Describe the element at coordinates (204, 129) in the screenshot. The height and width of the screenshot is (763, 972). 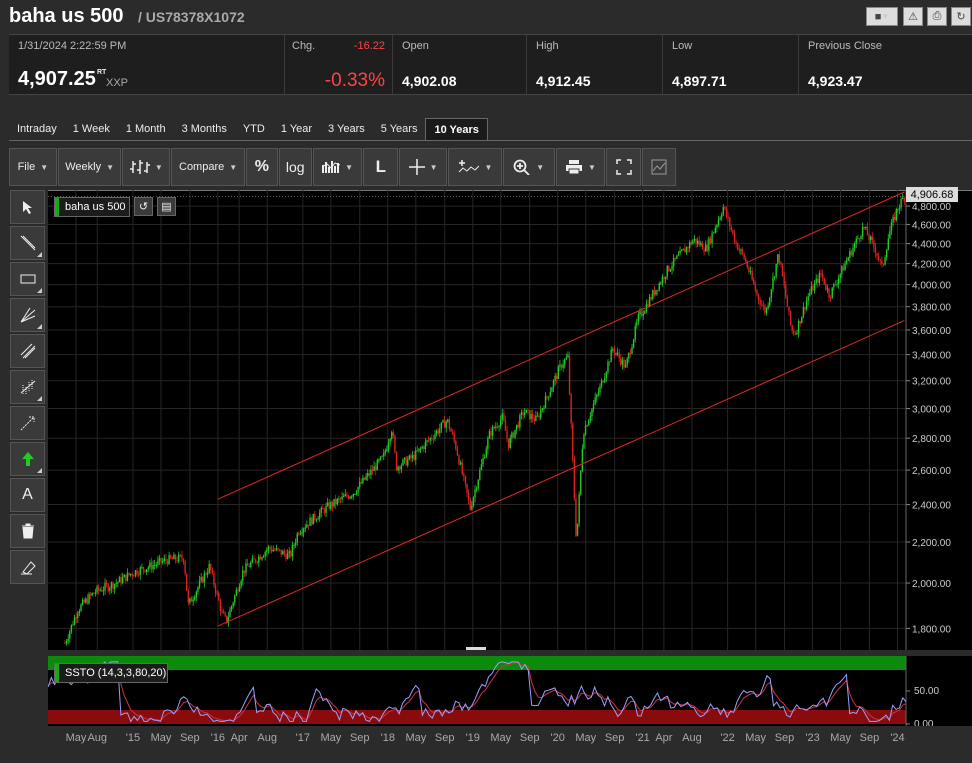
I see `tab-3-months: 3 Months` at that location.